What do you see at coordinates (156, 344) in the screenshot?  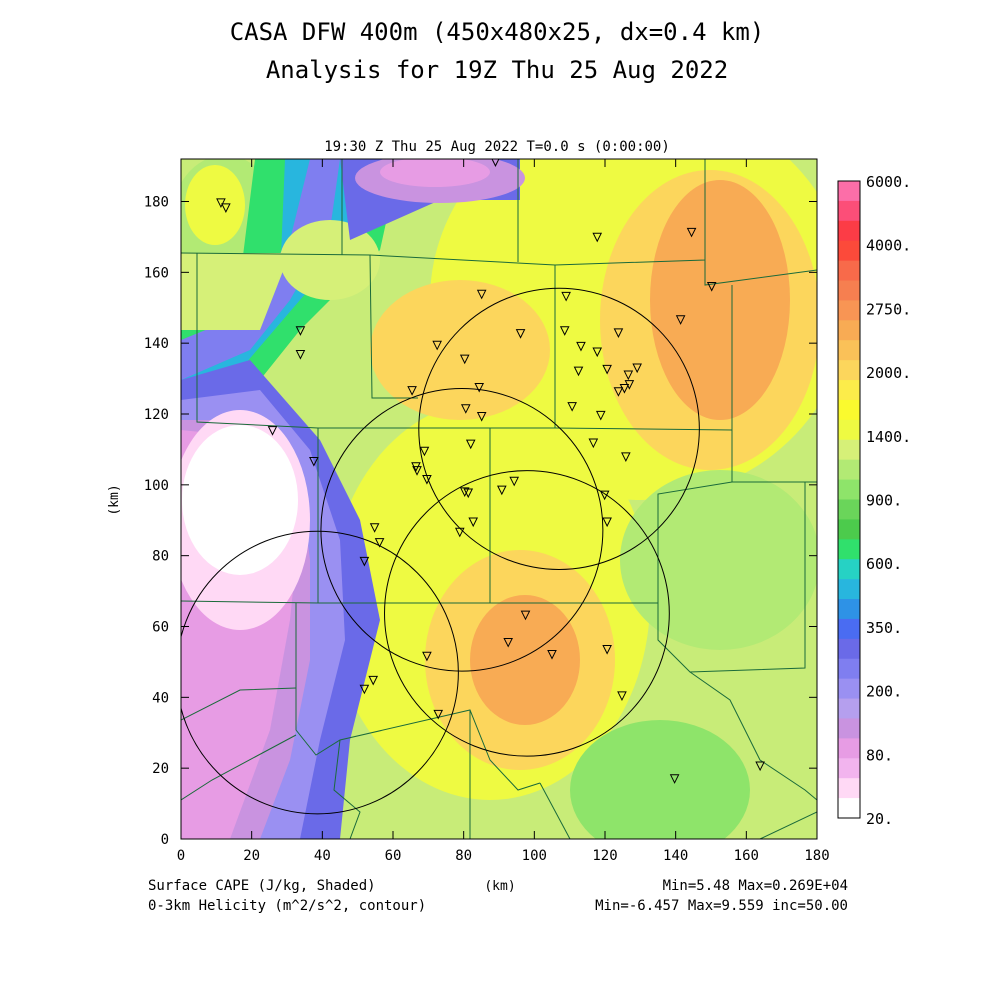 I see `y-tick-label: 140` at bounding box center [156, 344].